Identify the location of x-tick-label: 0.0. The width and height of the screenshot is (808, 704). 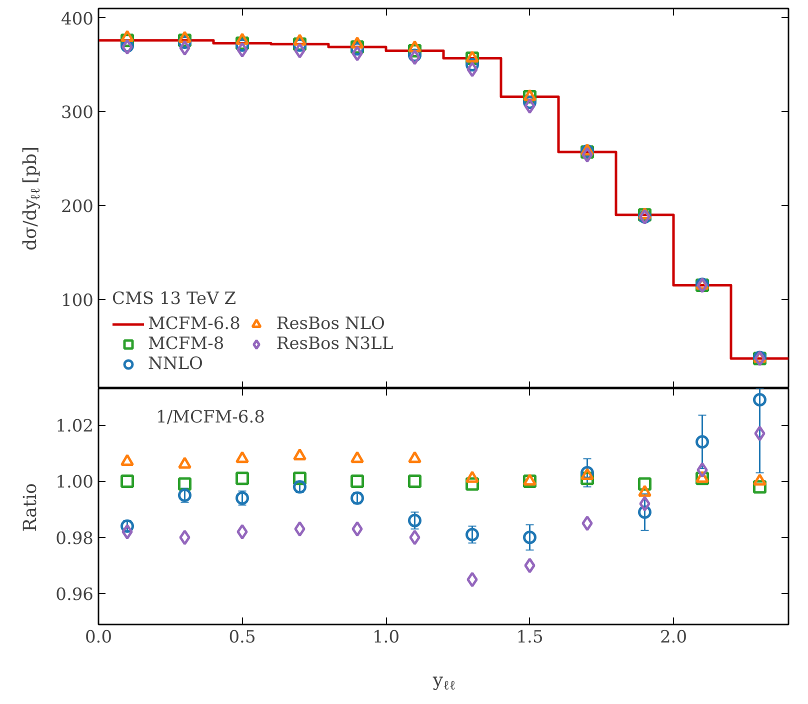
(98, 638).